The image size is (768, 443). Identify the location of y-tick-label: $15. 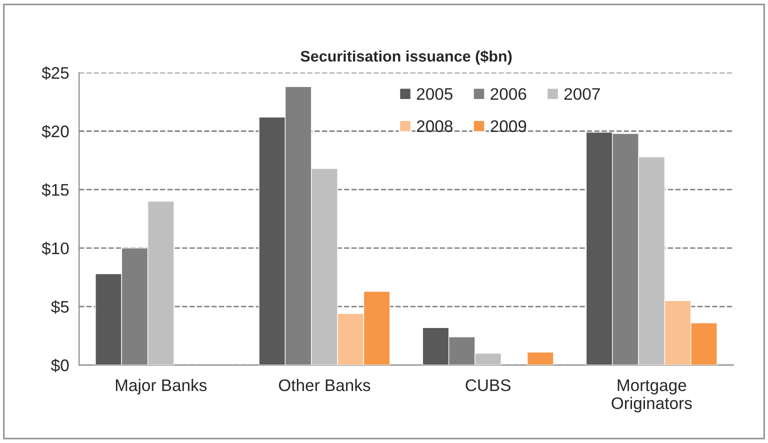
(55, 190).